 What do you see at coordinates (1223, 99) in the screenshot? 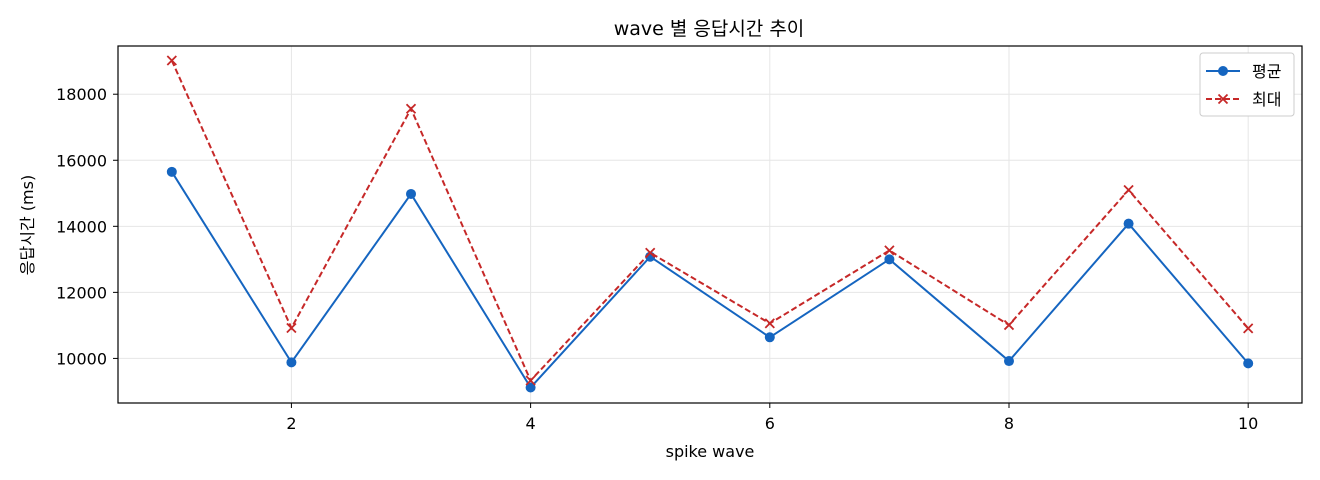
I see `legend-marker-max` at bounding box center [1223, 99].